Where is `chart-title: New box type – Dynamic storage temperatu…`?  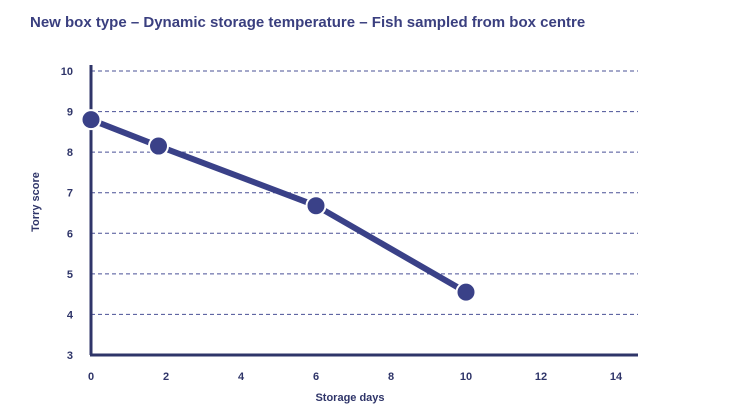
chart-title: New box type – Dynamic storage temperatu… is located at coordinates (308, 22).